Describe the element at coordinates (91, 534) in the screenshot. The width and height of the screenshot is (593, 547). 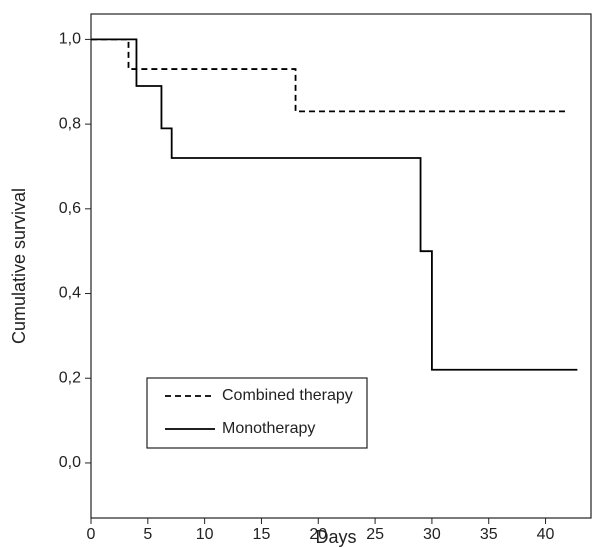
I see `x-tick-label: 0` at that location.